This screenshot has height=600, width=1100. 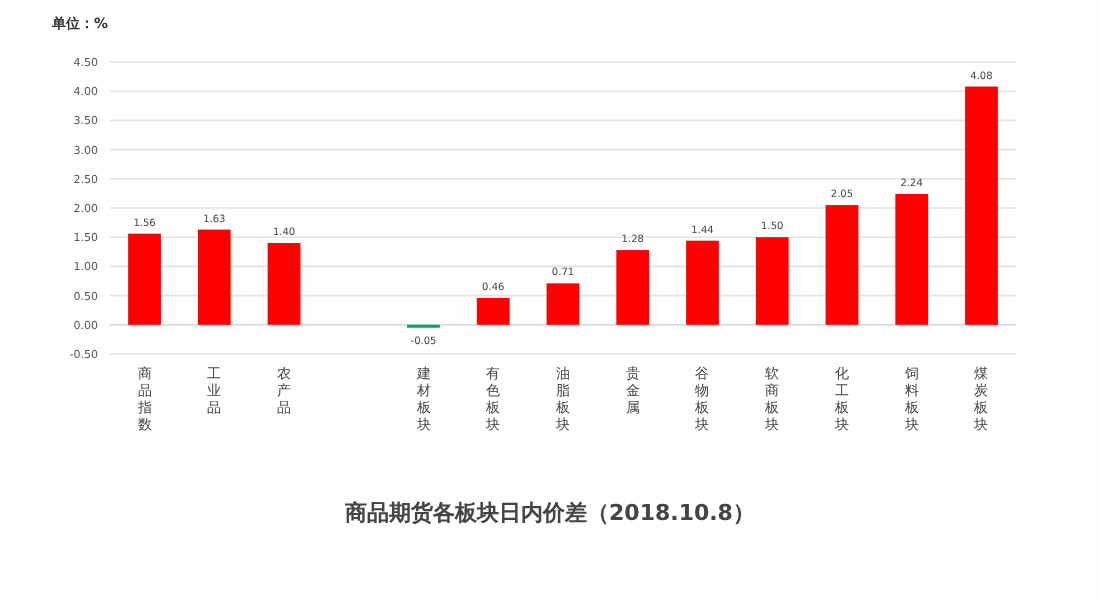 What do you see at coordinates (549, 513) in the screenshot?
I see `text: 商品期货各板块日内价差（2018.10.8）` at bounding box center [549, 513].